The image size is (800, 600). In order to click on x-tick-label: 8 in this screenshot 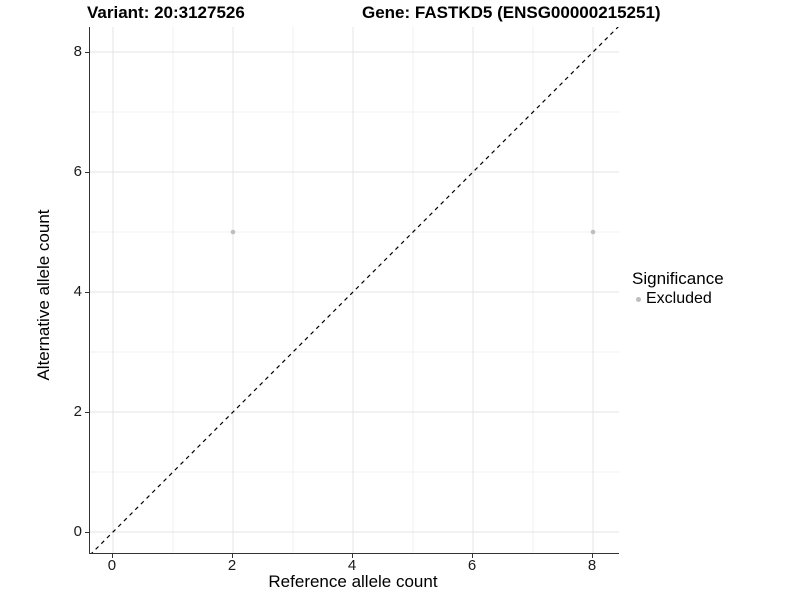, I will do `click(592, 565)`.